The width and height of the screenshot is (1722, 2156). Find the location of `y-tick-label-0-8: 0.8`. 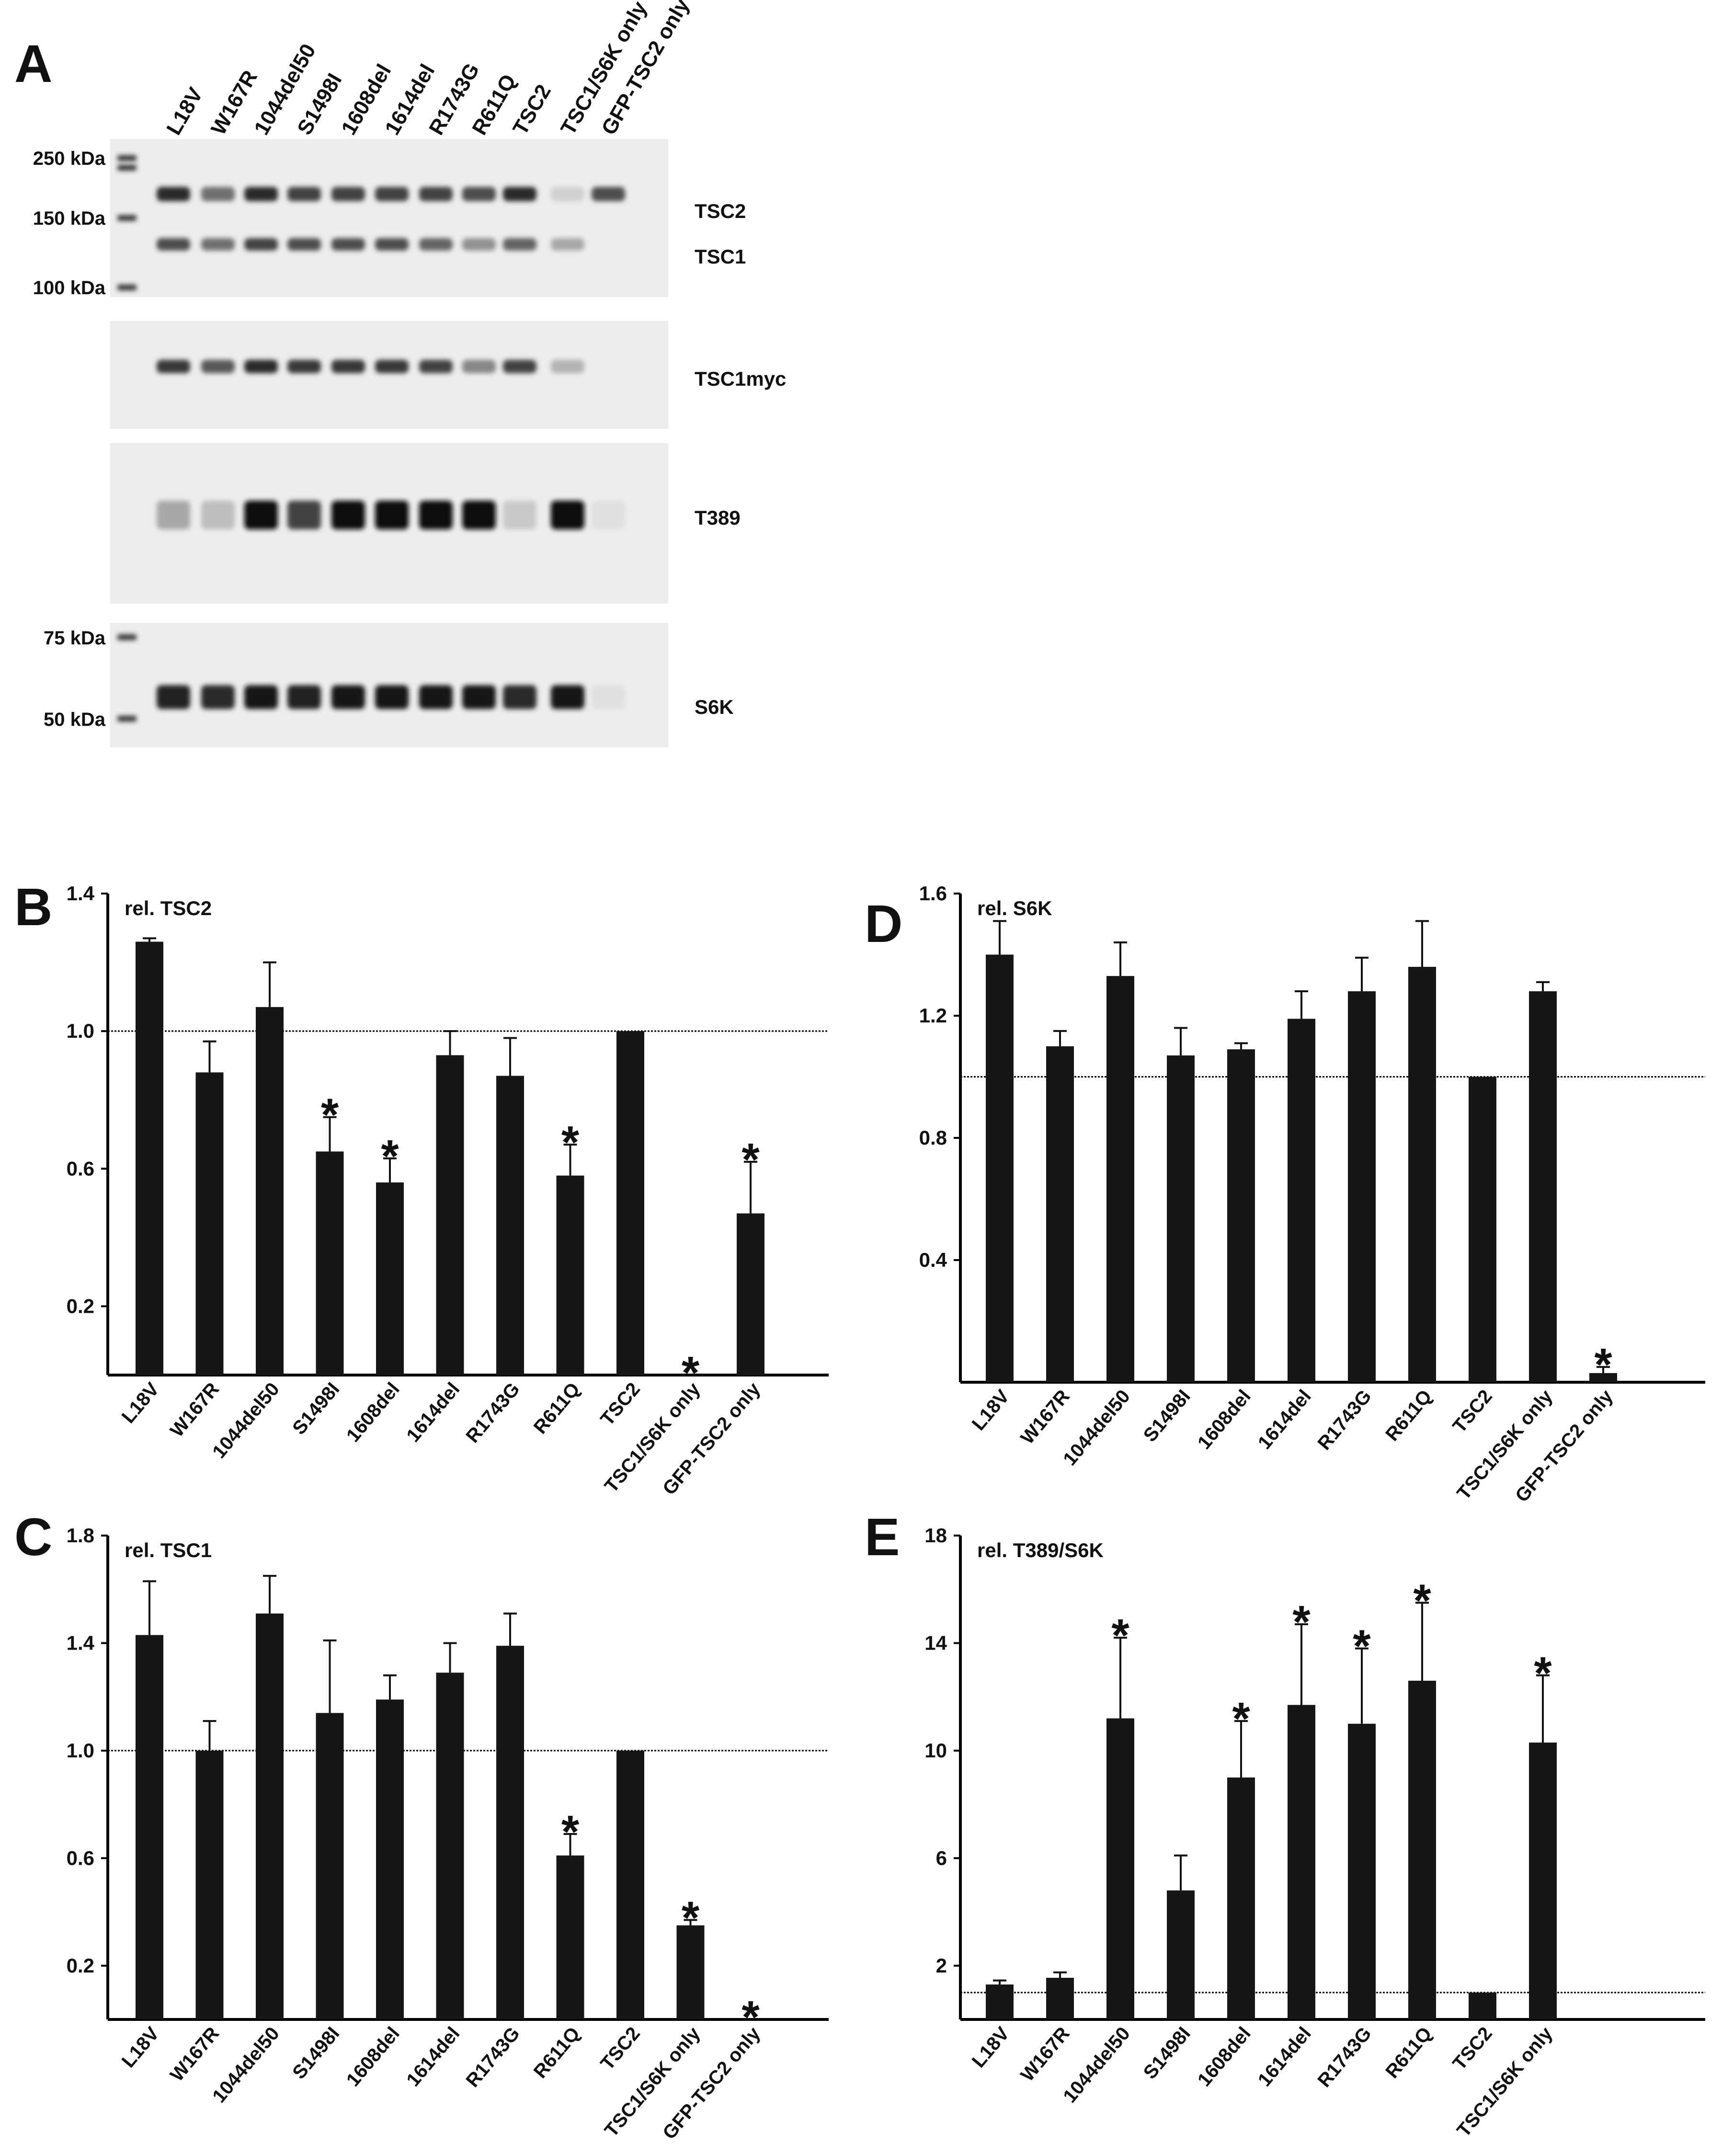

y-tick-label-0-8: 0.8 is located at coordinates (933, 1137).